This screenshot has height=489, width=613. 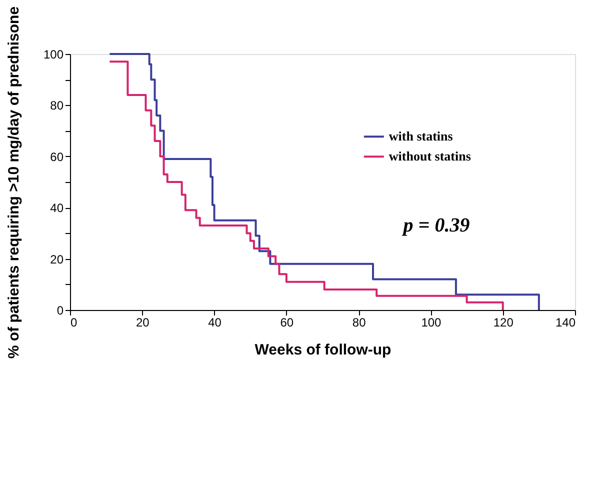 What do you see at coordinates (57, 208) in the screenshot?
I see `y-tick-label: 40` at bounding box center [57, 208].